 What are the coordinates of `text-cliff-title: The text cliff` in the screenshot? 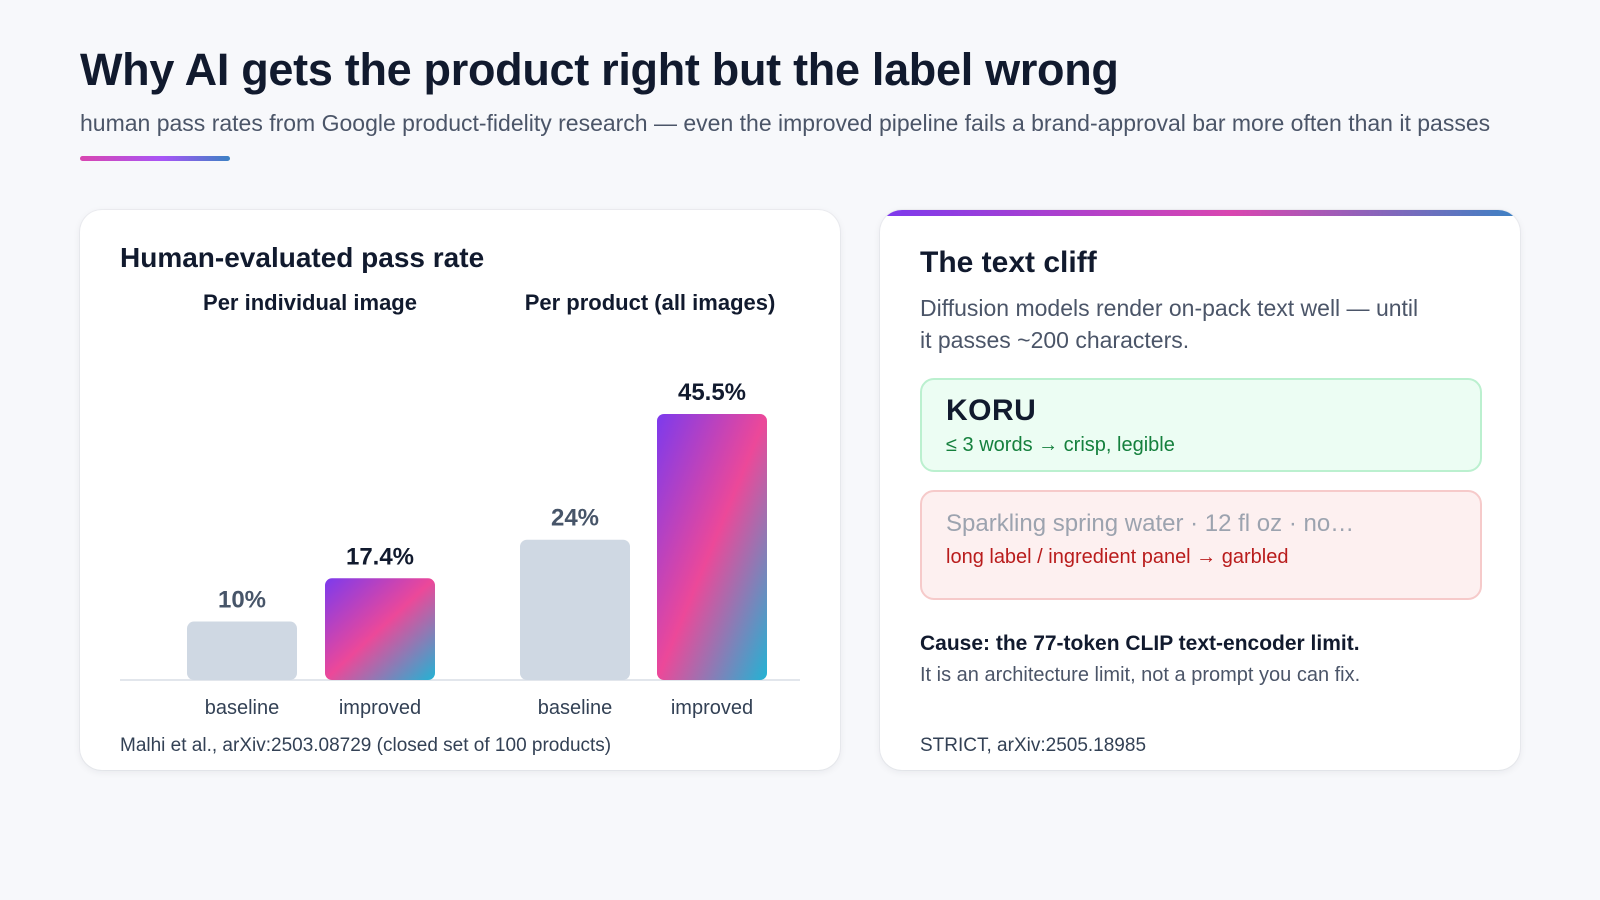 It's located at (1008, 262).